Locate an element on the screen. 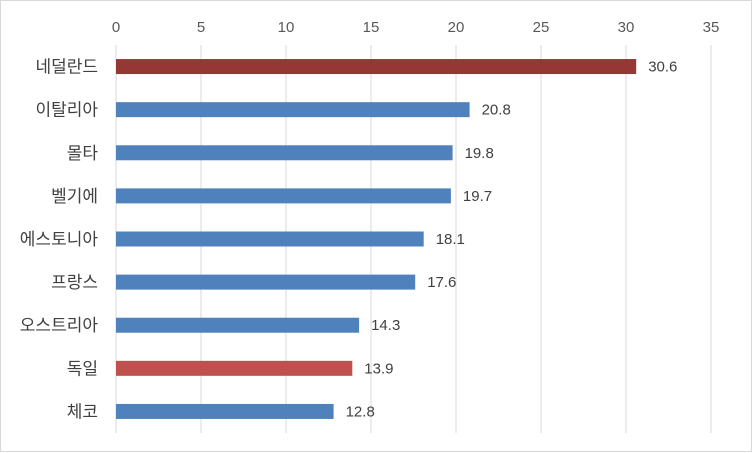  category-label: 몰타 is located at coordinates (83, 154).